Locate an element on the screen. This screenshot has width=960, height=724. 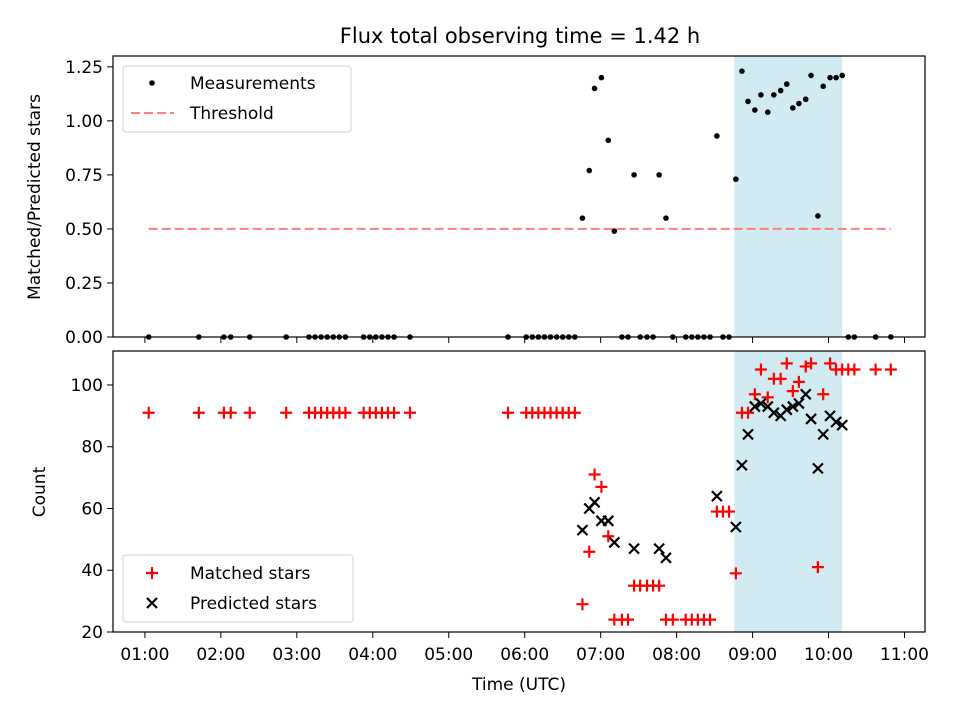
top-legend-box is located at coordinates (237, 99).